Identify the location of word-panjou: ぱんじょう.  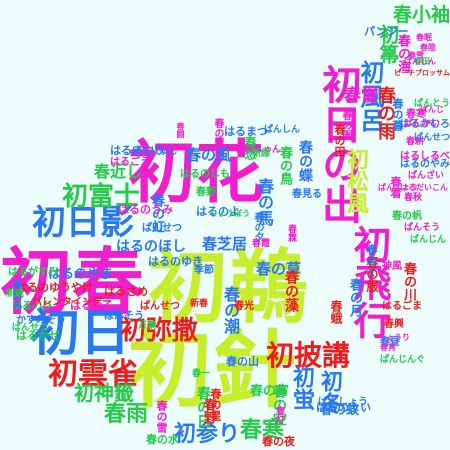
(398, 187).